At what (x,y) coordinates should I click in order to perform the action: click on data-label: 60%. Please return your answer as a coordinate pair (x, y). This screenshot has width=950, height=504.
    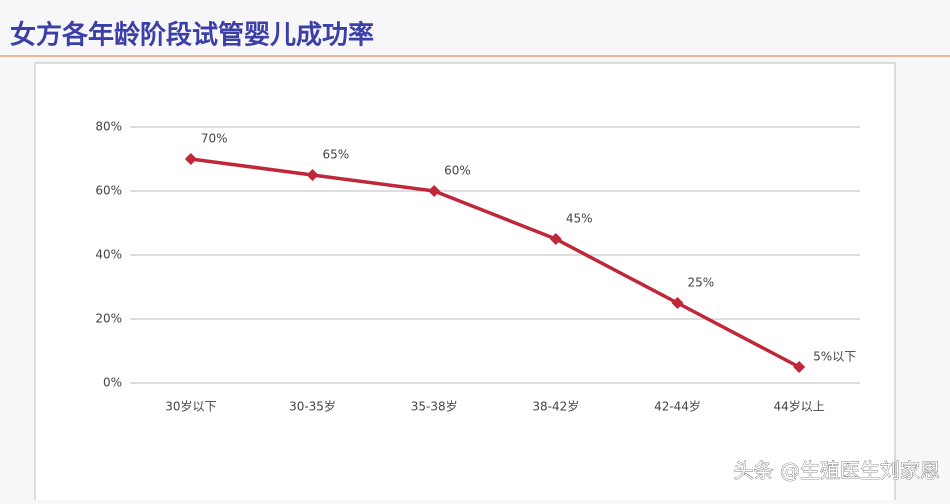
    Looking at the image, I should click on (457, 171).